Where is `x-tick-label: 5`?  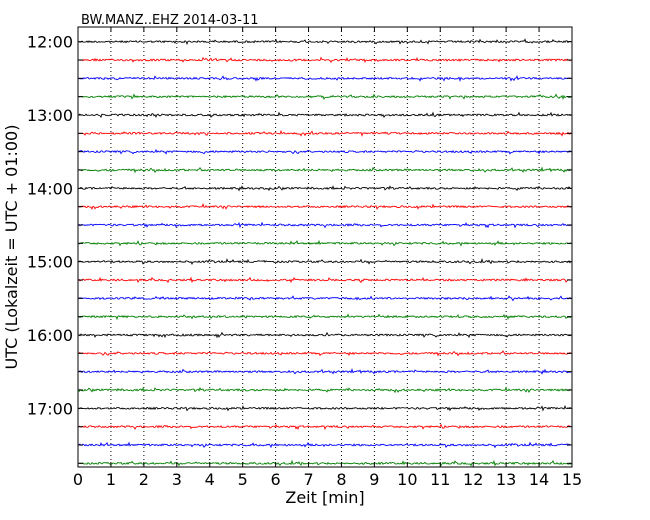
x-tick-label: 5 is located at coordinates (243, 479).